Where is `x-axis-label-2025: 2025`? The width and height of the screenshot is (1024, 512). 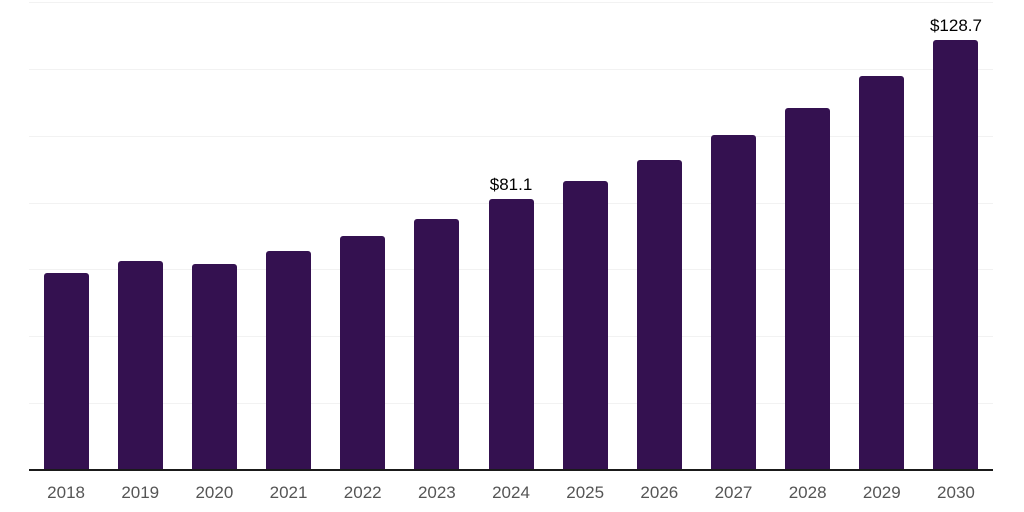
x-axis-label-2025: 2025 is located at coordinates (585, 492).